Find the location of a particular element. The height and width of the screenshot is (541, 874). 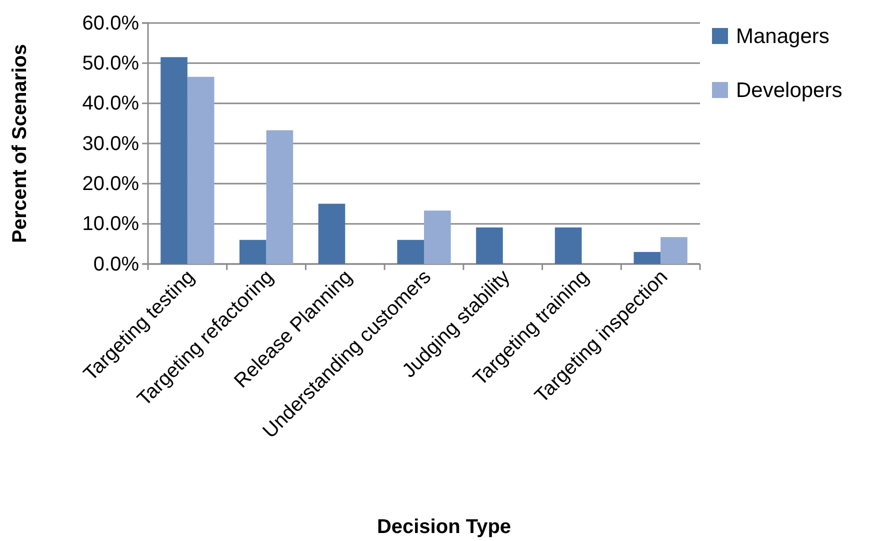

x-axis-title: Decision Type is located at coordinates (444, 527).